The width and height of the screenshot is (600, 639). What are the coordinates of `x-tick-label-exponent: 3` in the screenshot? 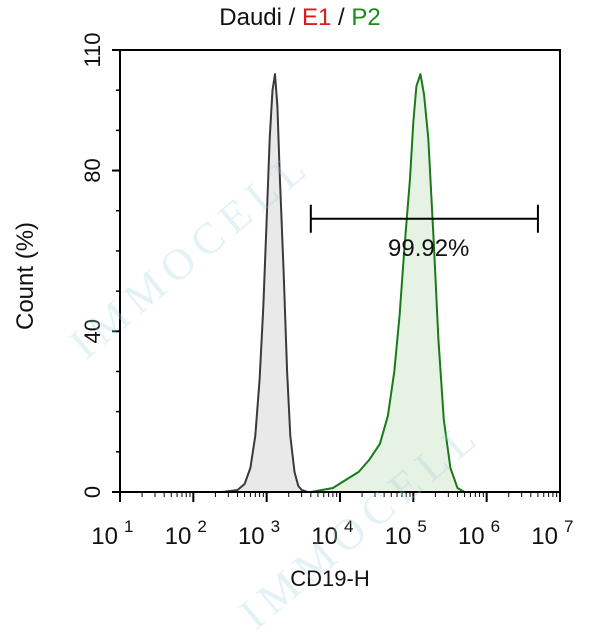 It's located at (275, 526).